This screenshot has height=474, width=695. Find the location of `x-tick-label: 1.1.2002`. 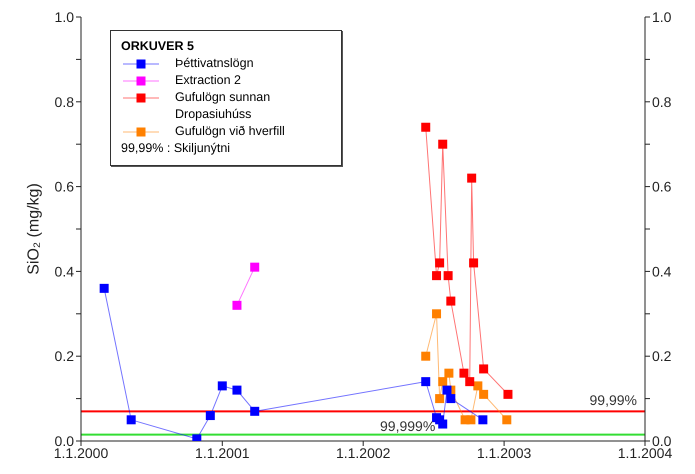

x-tick-label: 1.1.2002 is located at coordinates (363, 452).